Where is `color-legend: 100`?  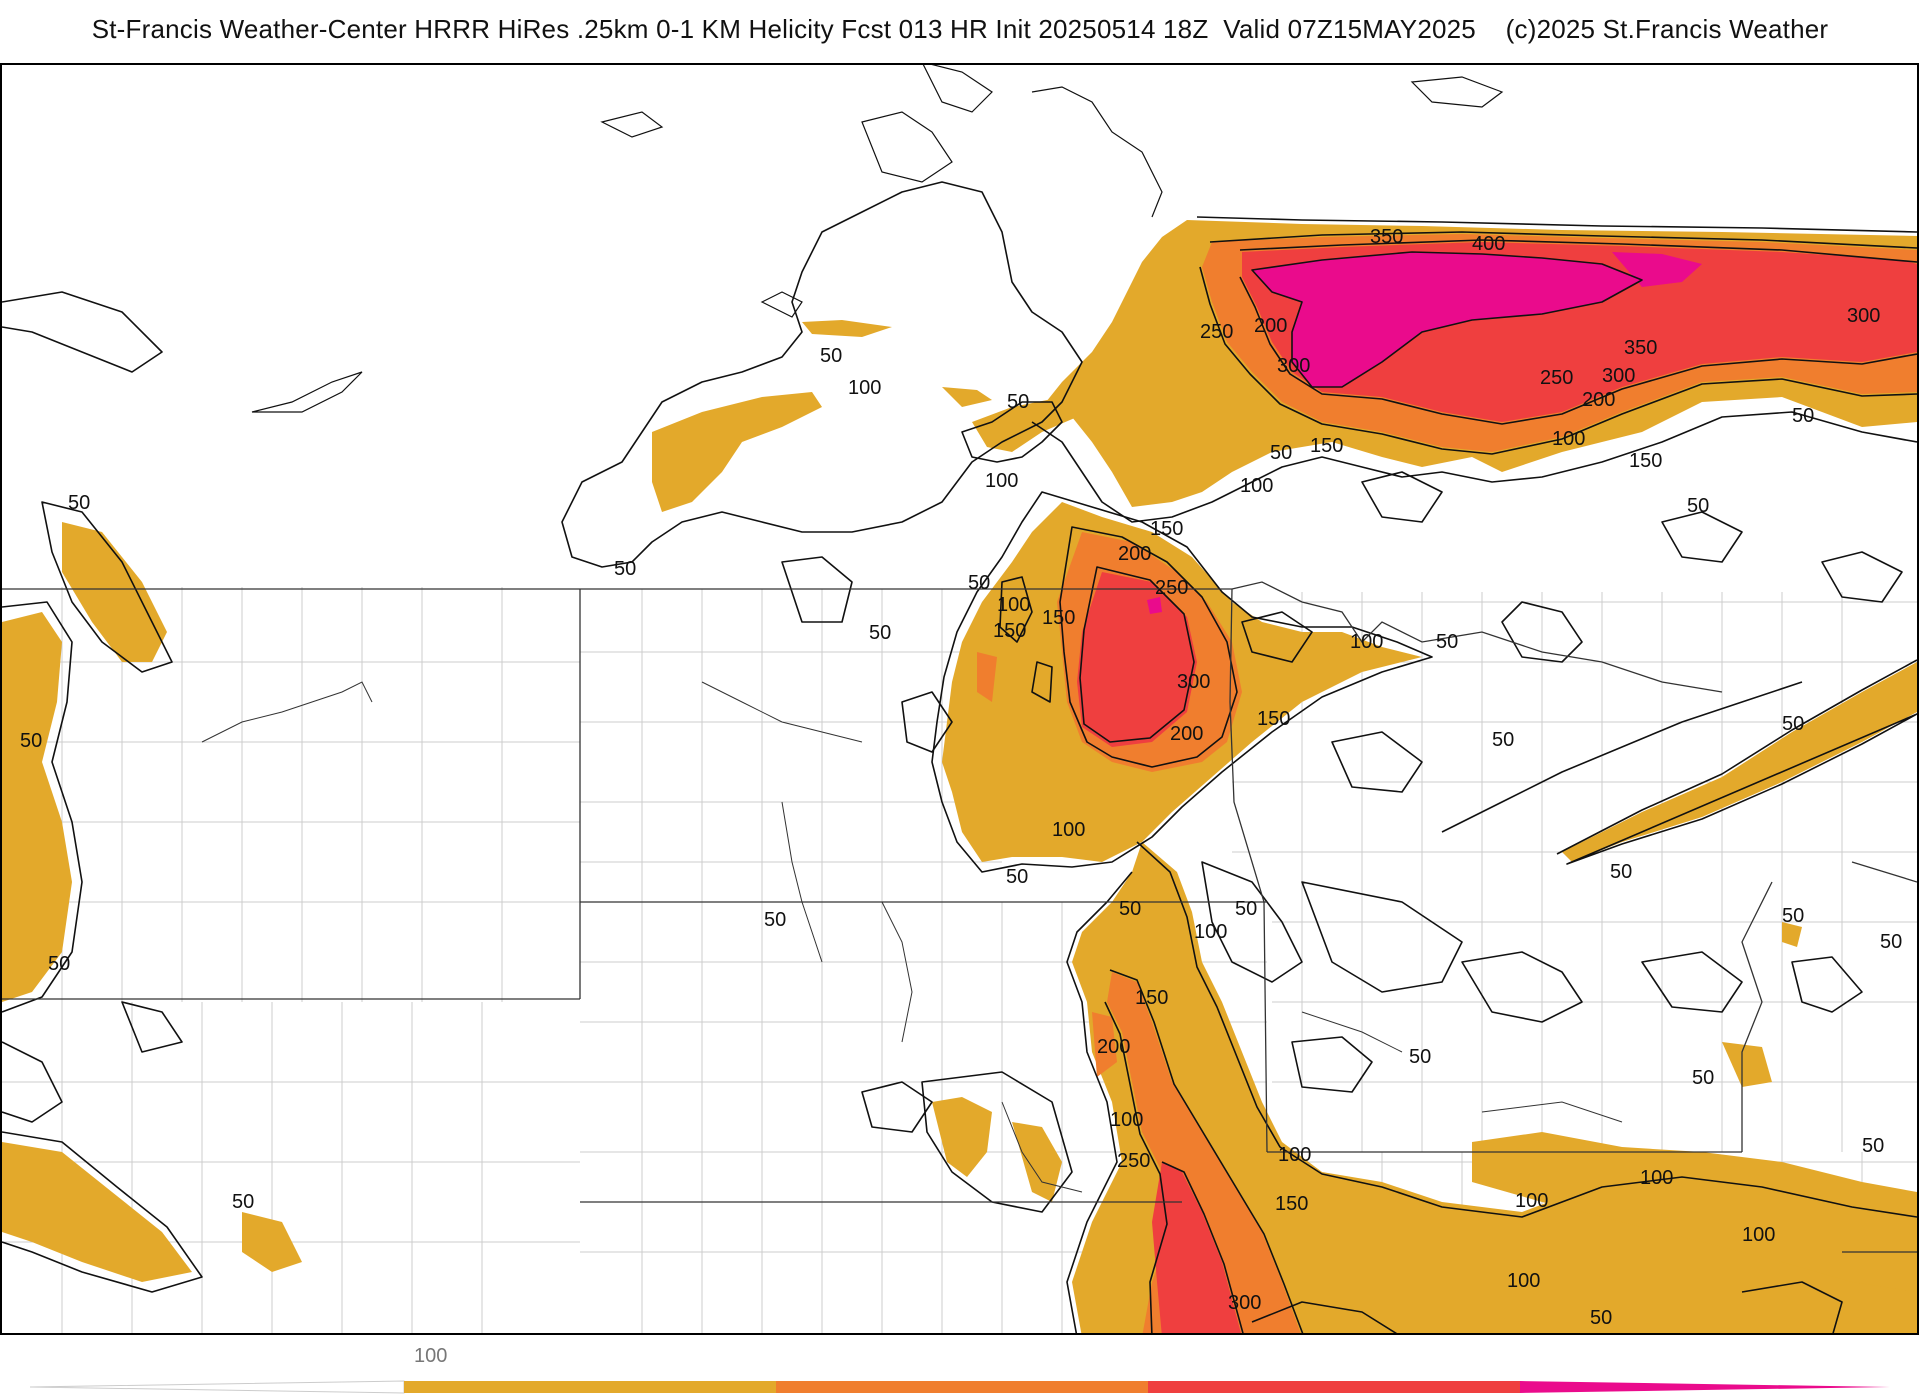 color-legend: 100 is located at coordinates (959, 1367).